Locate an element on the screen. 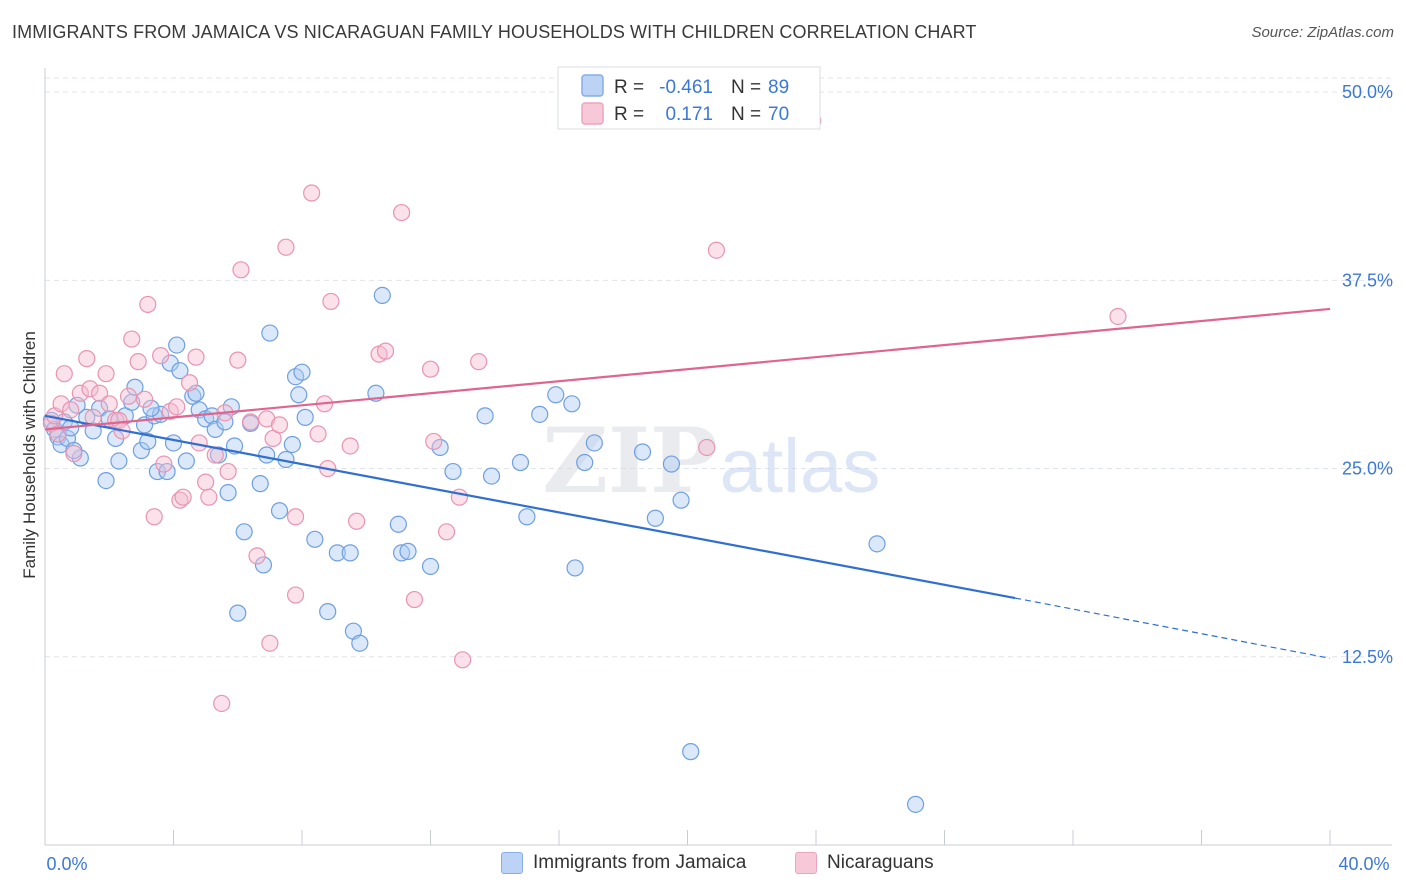 The height and width of the screenshot is (892, 1406). legend-swatch-pink is located at coordinates (806, 863).